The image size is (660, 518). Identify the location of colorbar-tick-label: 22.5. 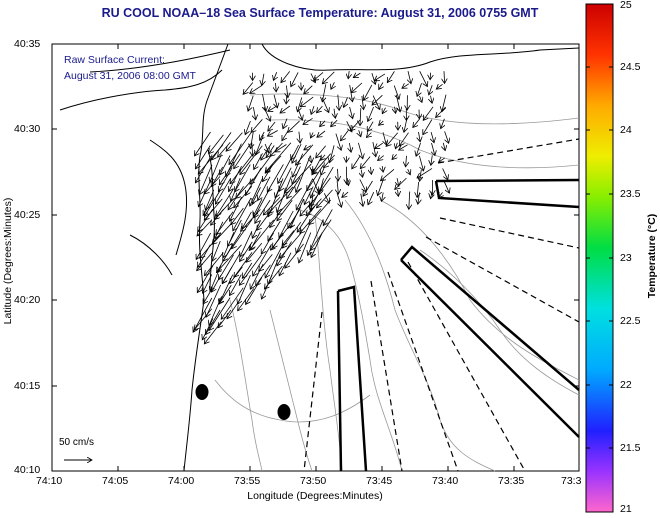
(630, 321).